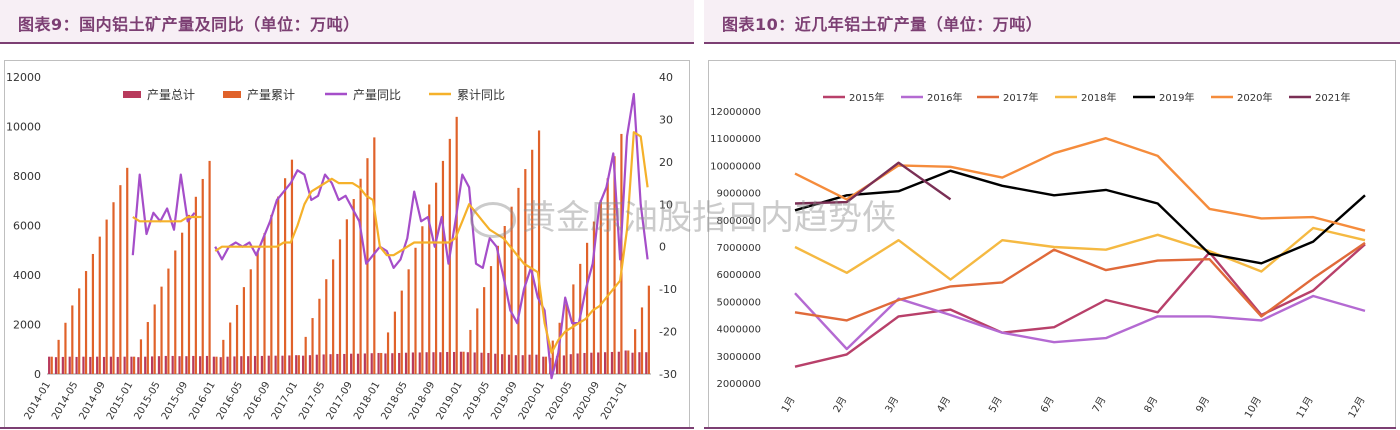 Image resolution: width=1400 pixels, height=430 pixels. What do you see at coordinates (175, 401) in the screenshot?
I see `x-tick-label: 2015-09` at bounding box center [175, 401].